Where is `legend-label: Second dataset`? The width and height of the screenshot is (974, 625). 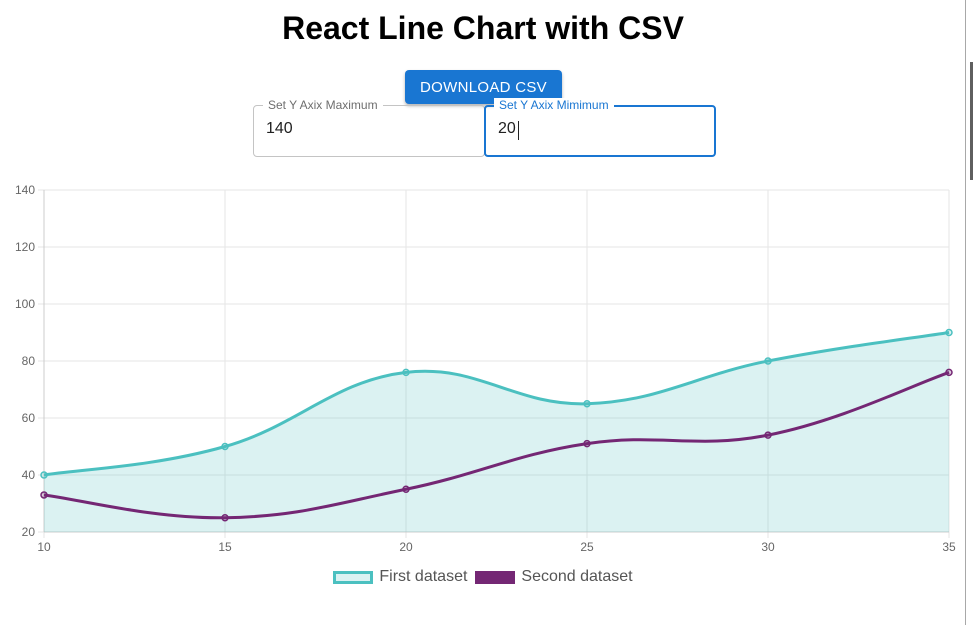 legend-label: Second dataset is located at coordinates (577, 576).